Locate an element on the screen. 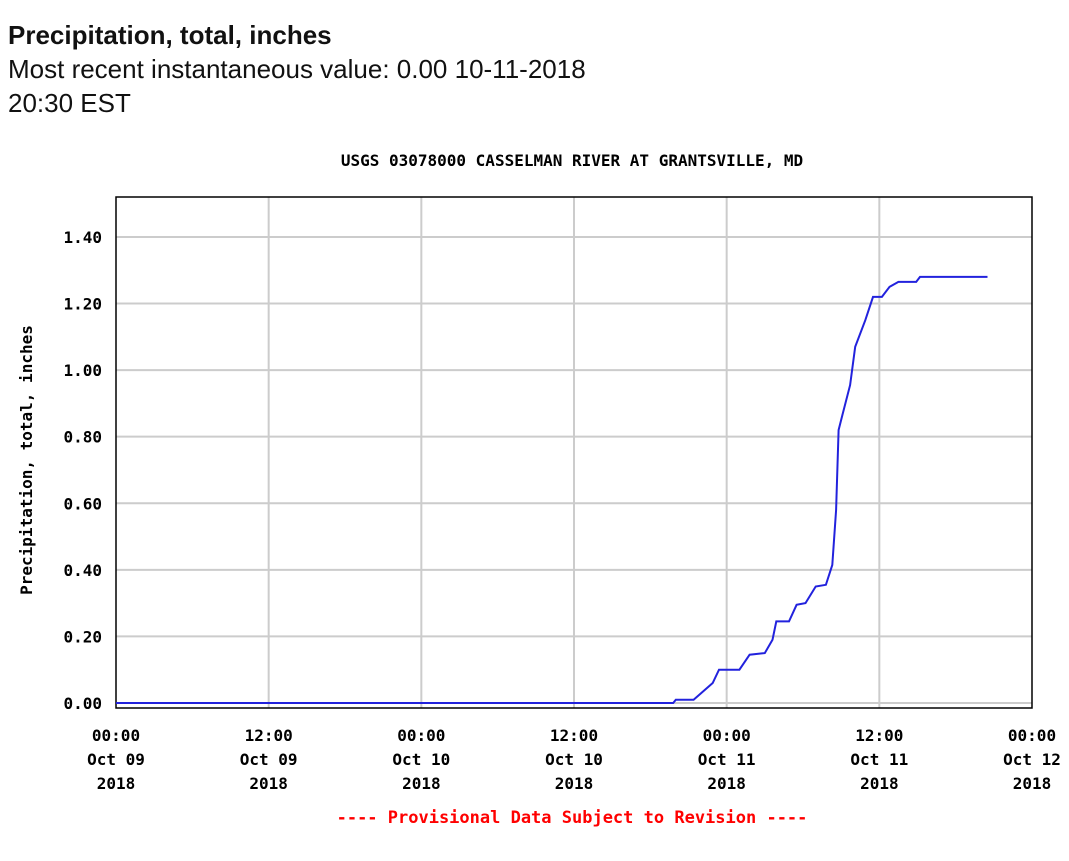 The image size is (1069, 861). y-tick-label: 0.40 is located at coordinates (82, 570).